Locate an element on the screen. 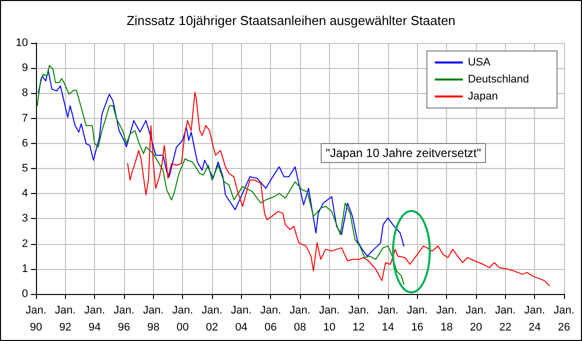  x-tick-label: Jan. 12 is located at coordinates (359, 319).